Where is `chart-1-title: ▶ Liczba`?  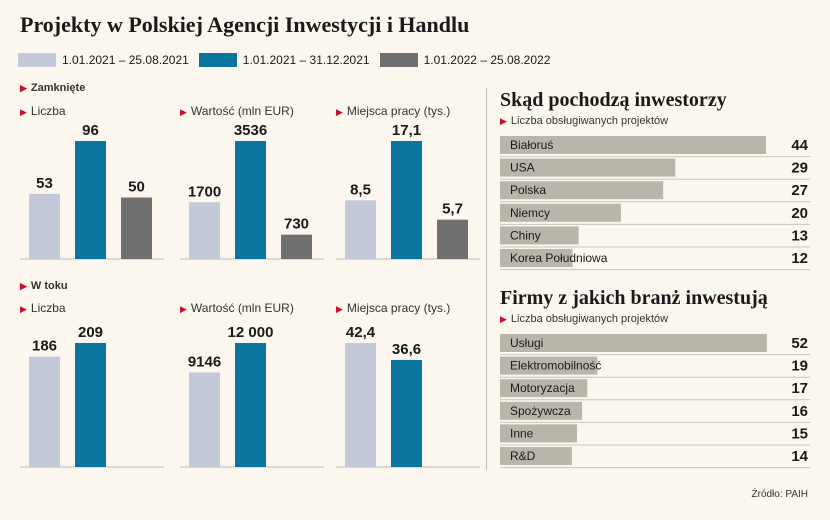
chart-1-title: ▶ Liczba is located at coordinates (43, 111).